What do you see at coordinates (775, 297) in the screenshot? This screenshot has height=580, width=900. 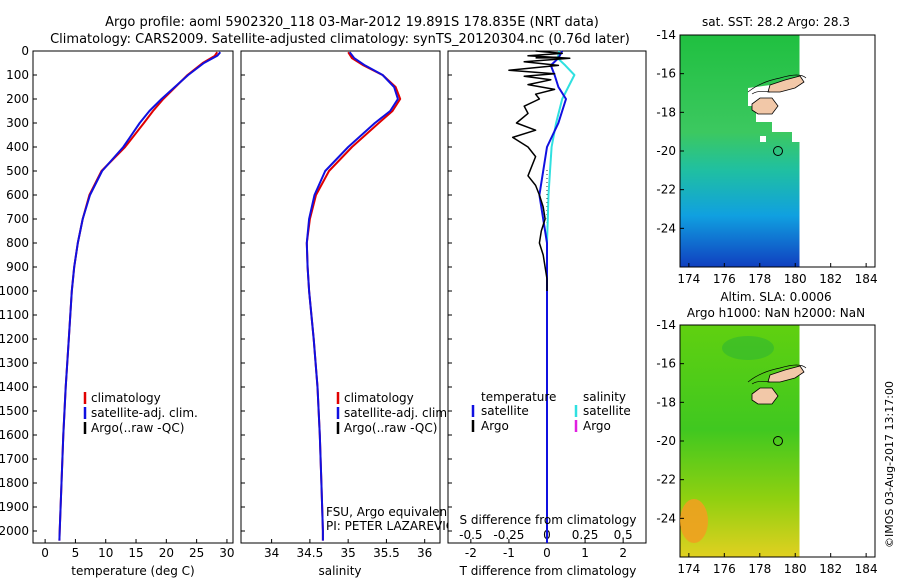 I see `sla-map-title-line-1: Altim. SLA: 0.0006` at bounding box center [775, 297].